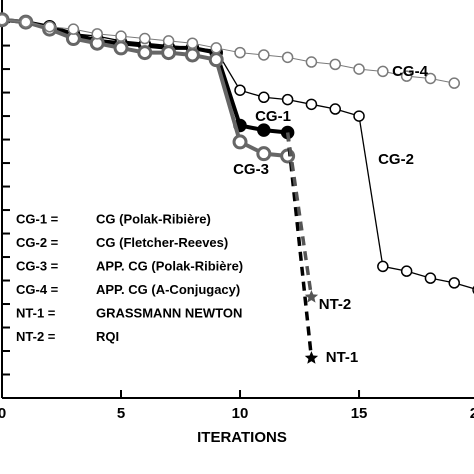 The height and width of the screenshot is (474, 474). What do you see at coordinates (37, 265) in the screenshot?
I see `legend-key: CG-3 =` at bounding box center [37, 265].